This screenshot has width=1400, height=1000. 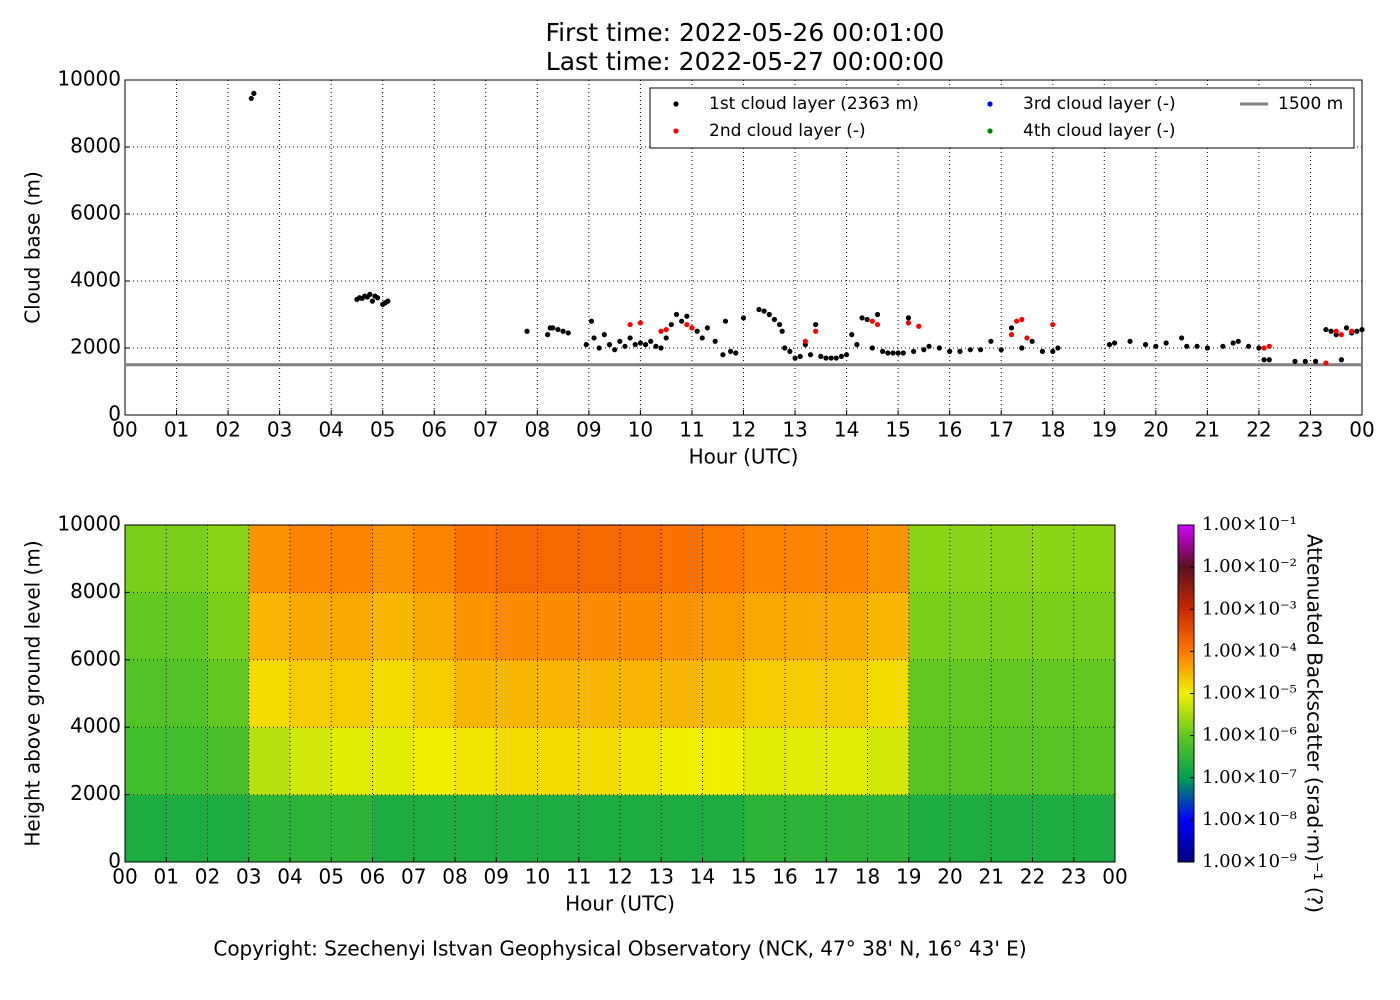 I want to click on legend-label: 3rd cloud layer (-), so click(x=1099, y=104).